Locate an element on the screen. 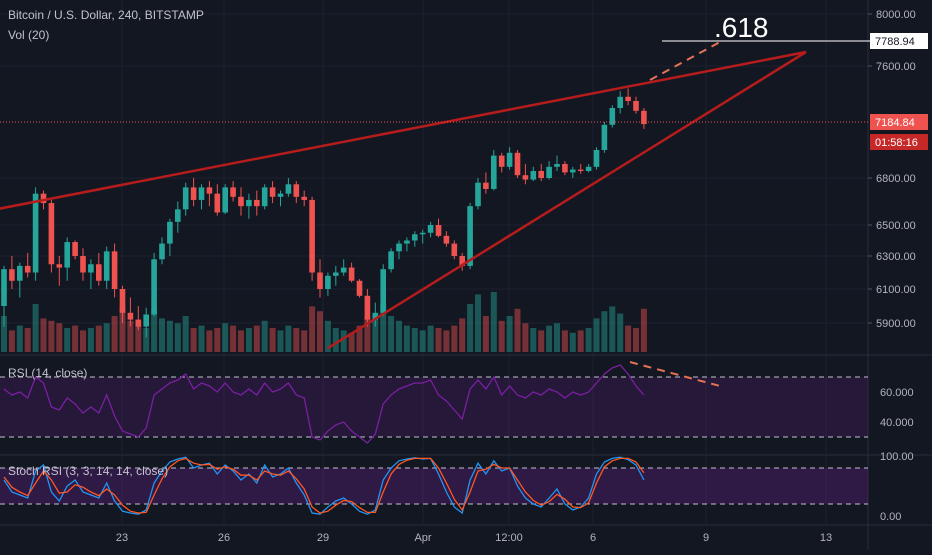  price-tick-label: 7600.00 is located at coordinates (896, 67).